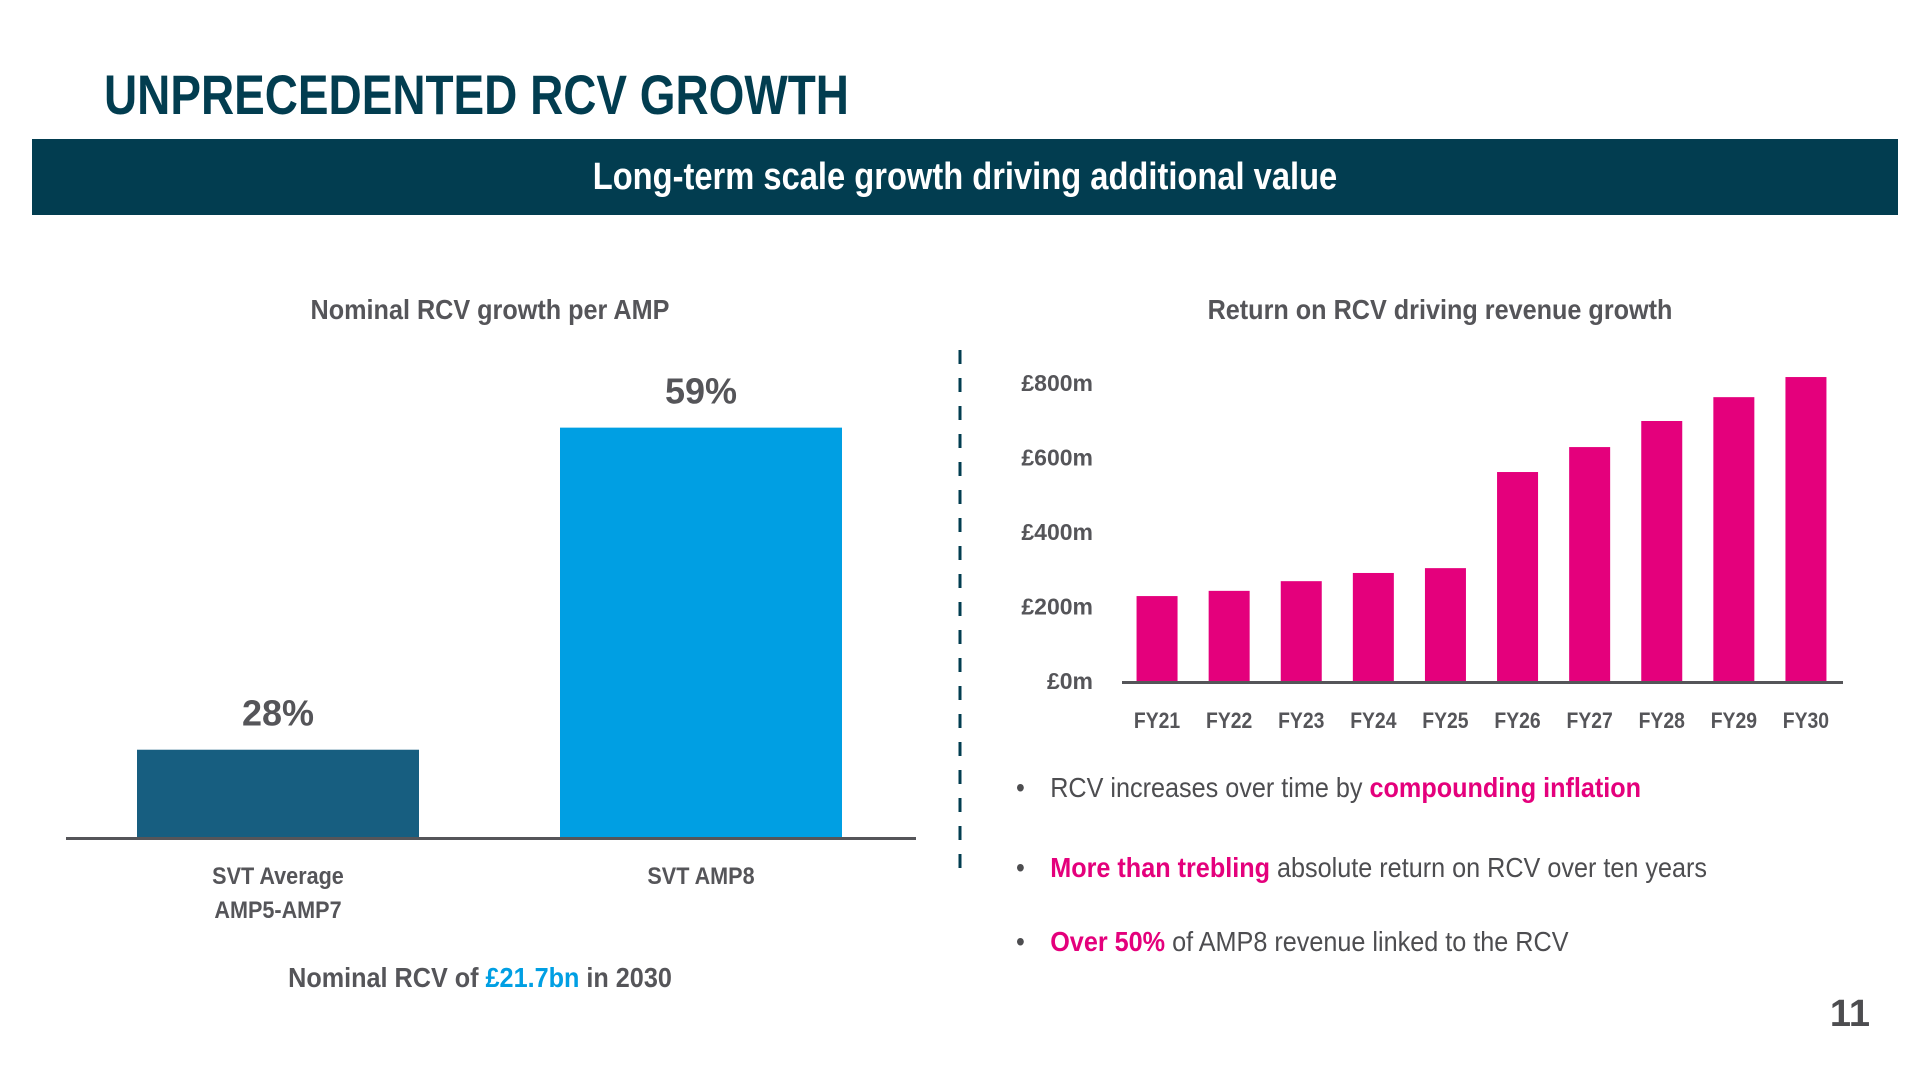 Image resolution: width=1920 pixels, height=1080 pixels. I want to click on left-chart-footnote: Nominal RCV of £21.7bn in 2030, so click(480, 978).